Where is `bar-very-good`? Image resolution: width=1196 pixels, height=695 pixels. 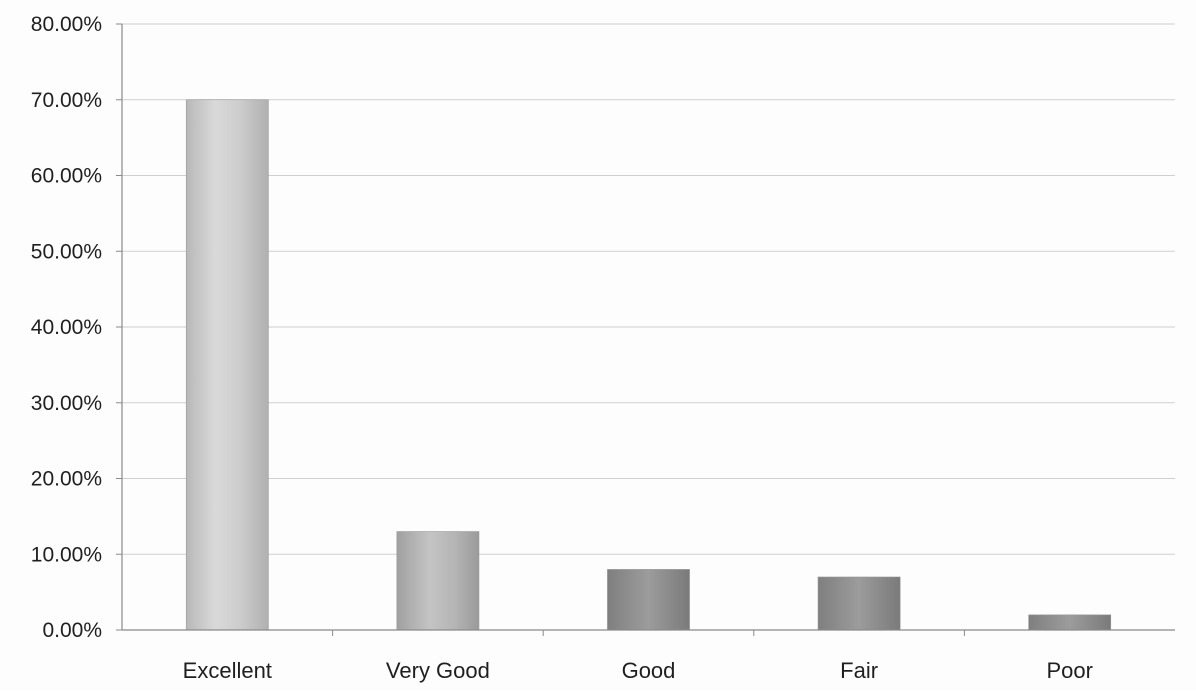 bar-very-good is located at coordinates (438, 581).